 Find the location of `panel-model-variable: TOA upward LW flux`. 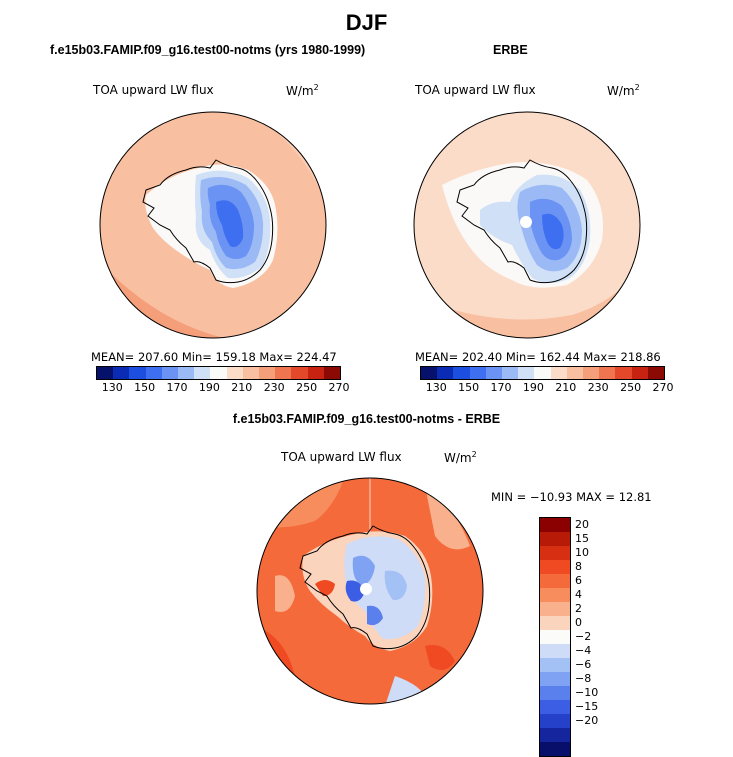

panel-model-variable: TOA upward LW flux is located at coordinates (153, 90).